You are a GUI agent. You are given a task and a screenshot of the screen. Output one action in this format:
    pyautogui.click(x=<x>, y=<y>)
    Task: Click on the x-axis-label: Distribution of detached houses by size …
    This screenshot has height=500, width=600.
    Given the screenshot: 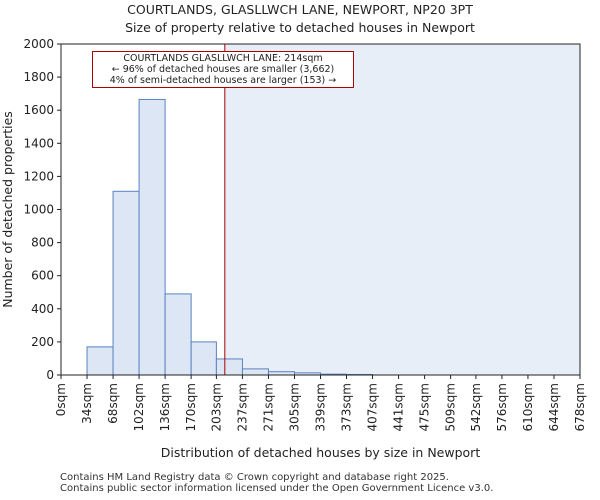 What is the action you would take?
    pyautogui.click(x=321, y=452)
    